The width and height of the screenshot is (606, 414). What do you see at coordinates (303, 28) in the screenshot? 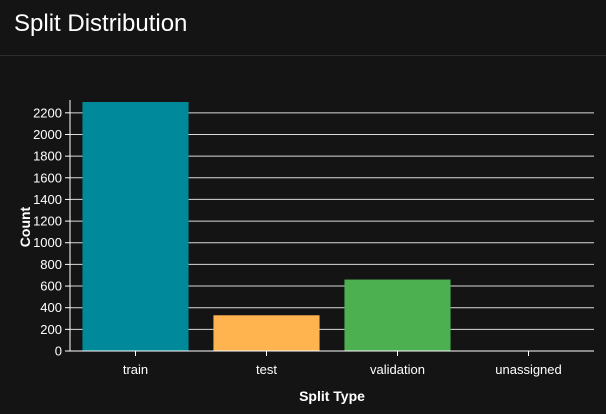
I see `panel-header: Split Distribution` at bounding box center [303, 28].